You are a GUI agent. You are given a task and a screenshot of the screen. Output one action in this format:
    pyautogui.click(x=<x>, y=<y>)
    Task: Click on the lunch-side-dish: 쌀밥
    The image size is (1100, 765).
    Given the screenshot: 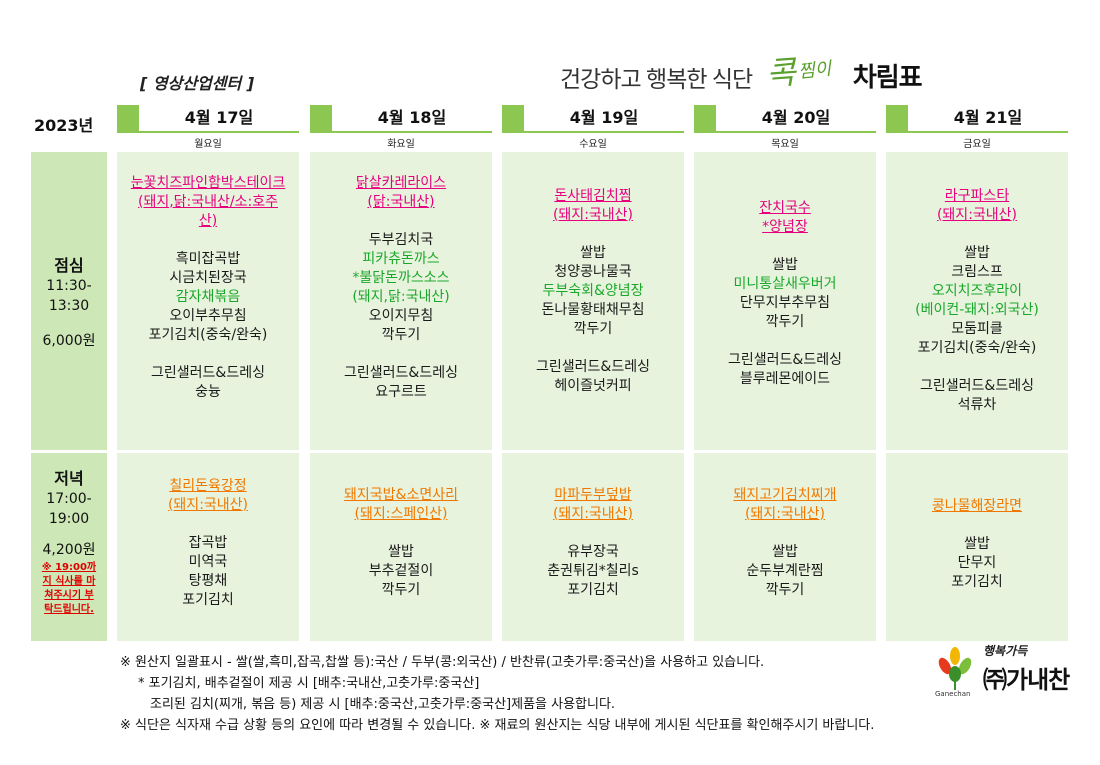 What is the action you would take?
    pyautogui.click(x=977, y=253)
    